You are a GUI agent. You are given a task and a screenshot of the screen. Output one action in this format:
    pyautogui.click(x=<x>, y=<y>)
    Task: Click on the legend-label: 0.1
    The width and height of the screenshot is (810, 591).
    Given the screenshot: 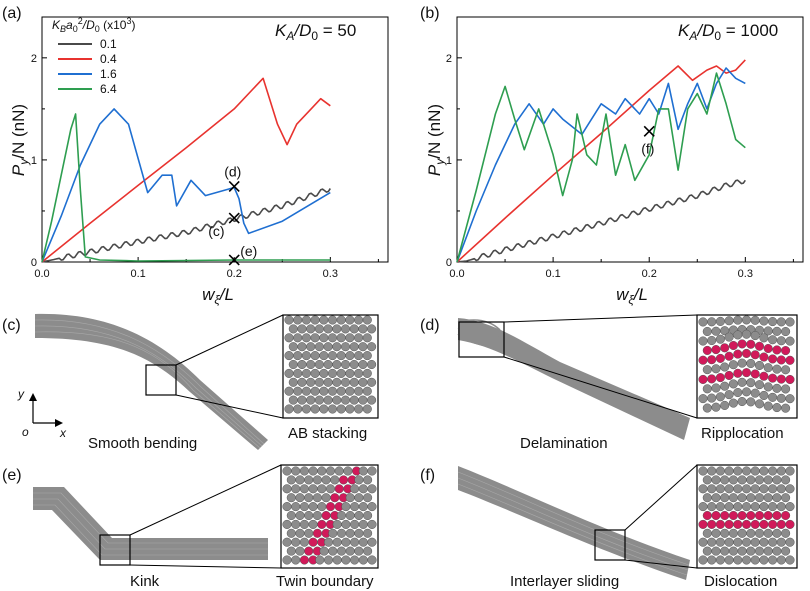 What is the action you would take?
    pyautogui.click(x=108, y=44)
    